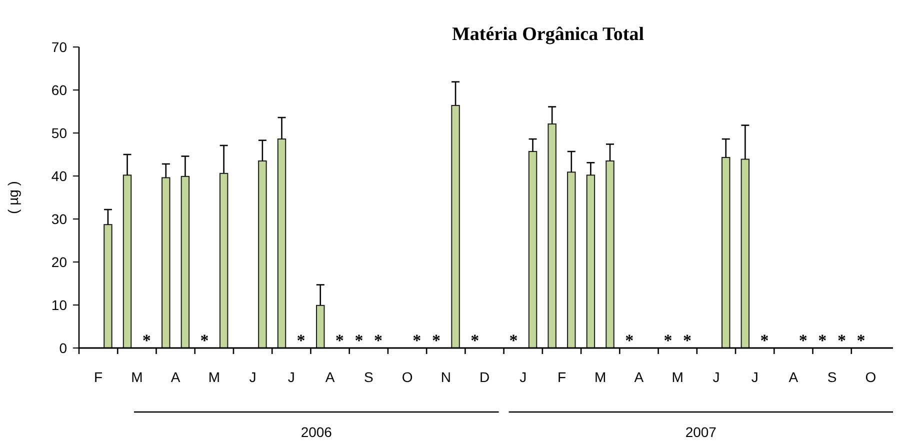 This screenshot has width=901, height=441. What do you see at coordinates (445, 377) in the screenshot?
I see `x-tick-label: N` at bounding box center [445, 377].